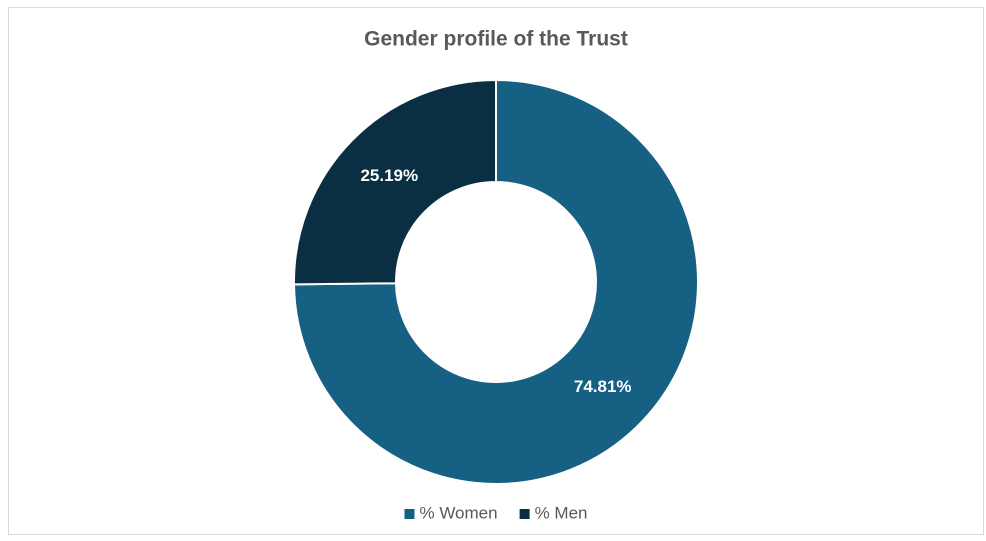  What do you see at coordinates (389, 175) in the screenshot?
I see `data-label: 25.19%` at bounding box center [389, 175].